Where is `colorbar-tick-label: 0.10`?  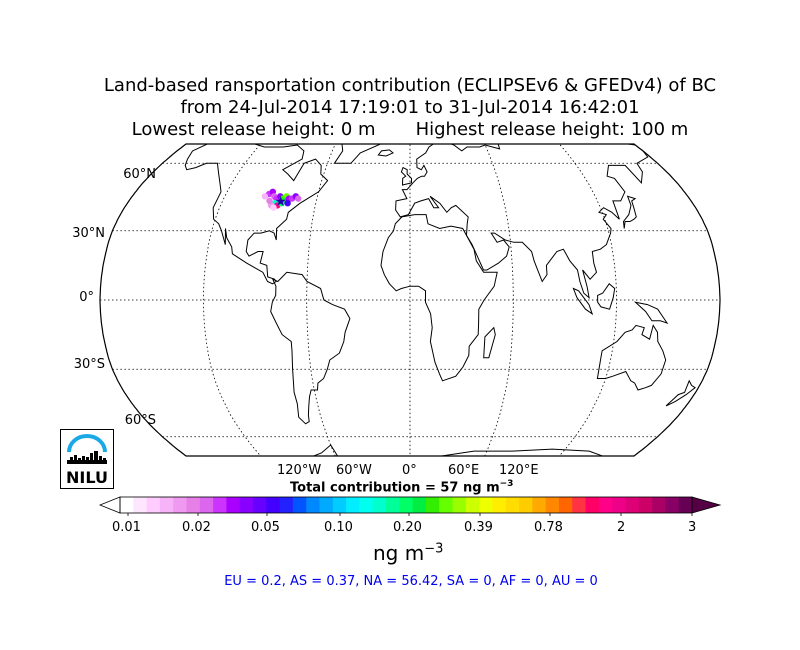 colorbar-tick-label: 0.10 is located at coordinates (338, 527).